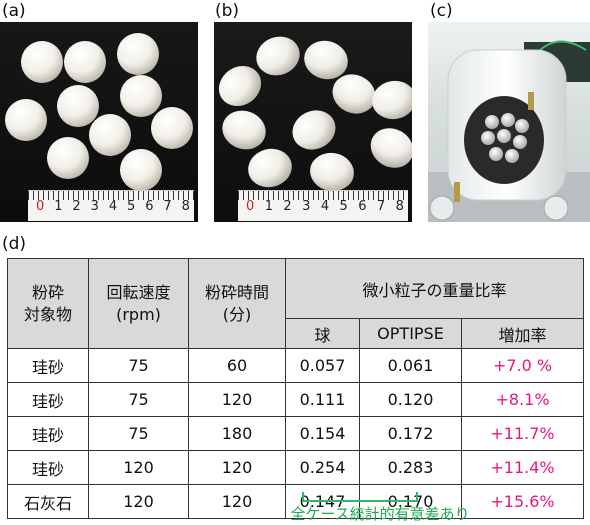  What do you see at coordinates (441, 11) in the screenshot?
I see `panel-c-label: (c)` at bounding box center [441, 11].